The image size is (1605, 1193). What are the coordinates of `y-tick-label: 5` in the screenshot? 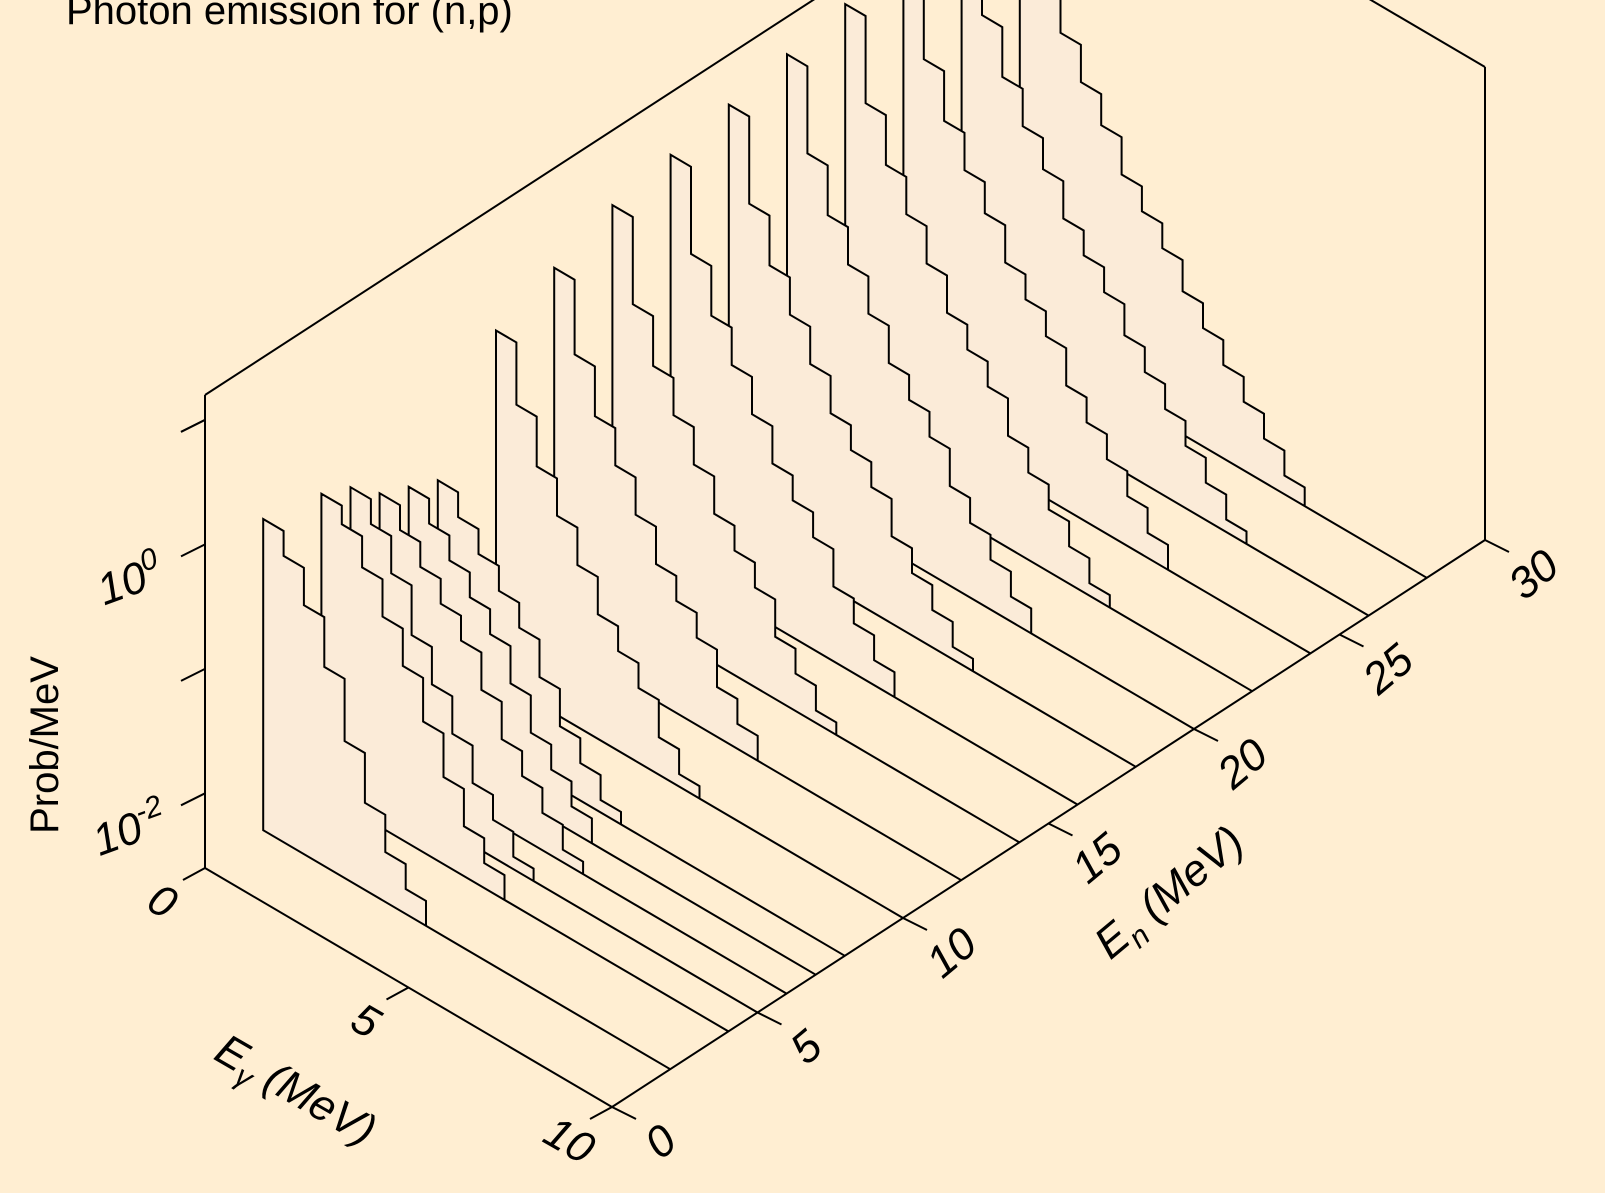 It's located at (806, 1047).